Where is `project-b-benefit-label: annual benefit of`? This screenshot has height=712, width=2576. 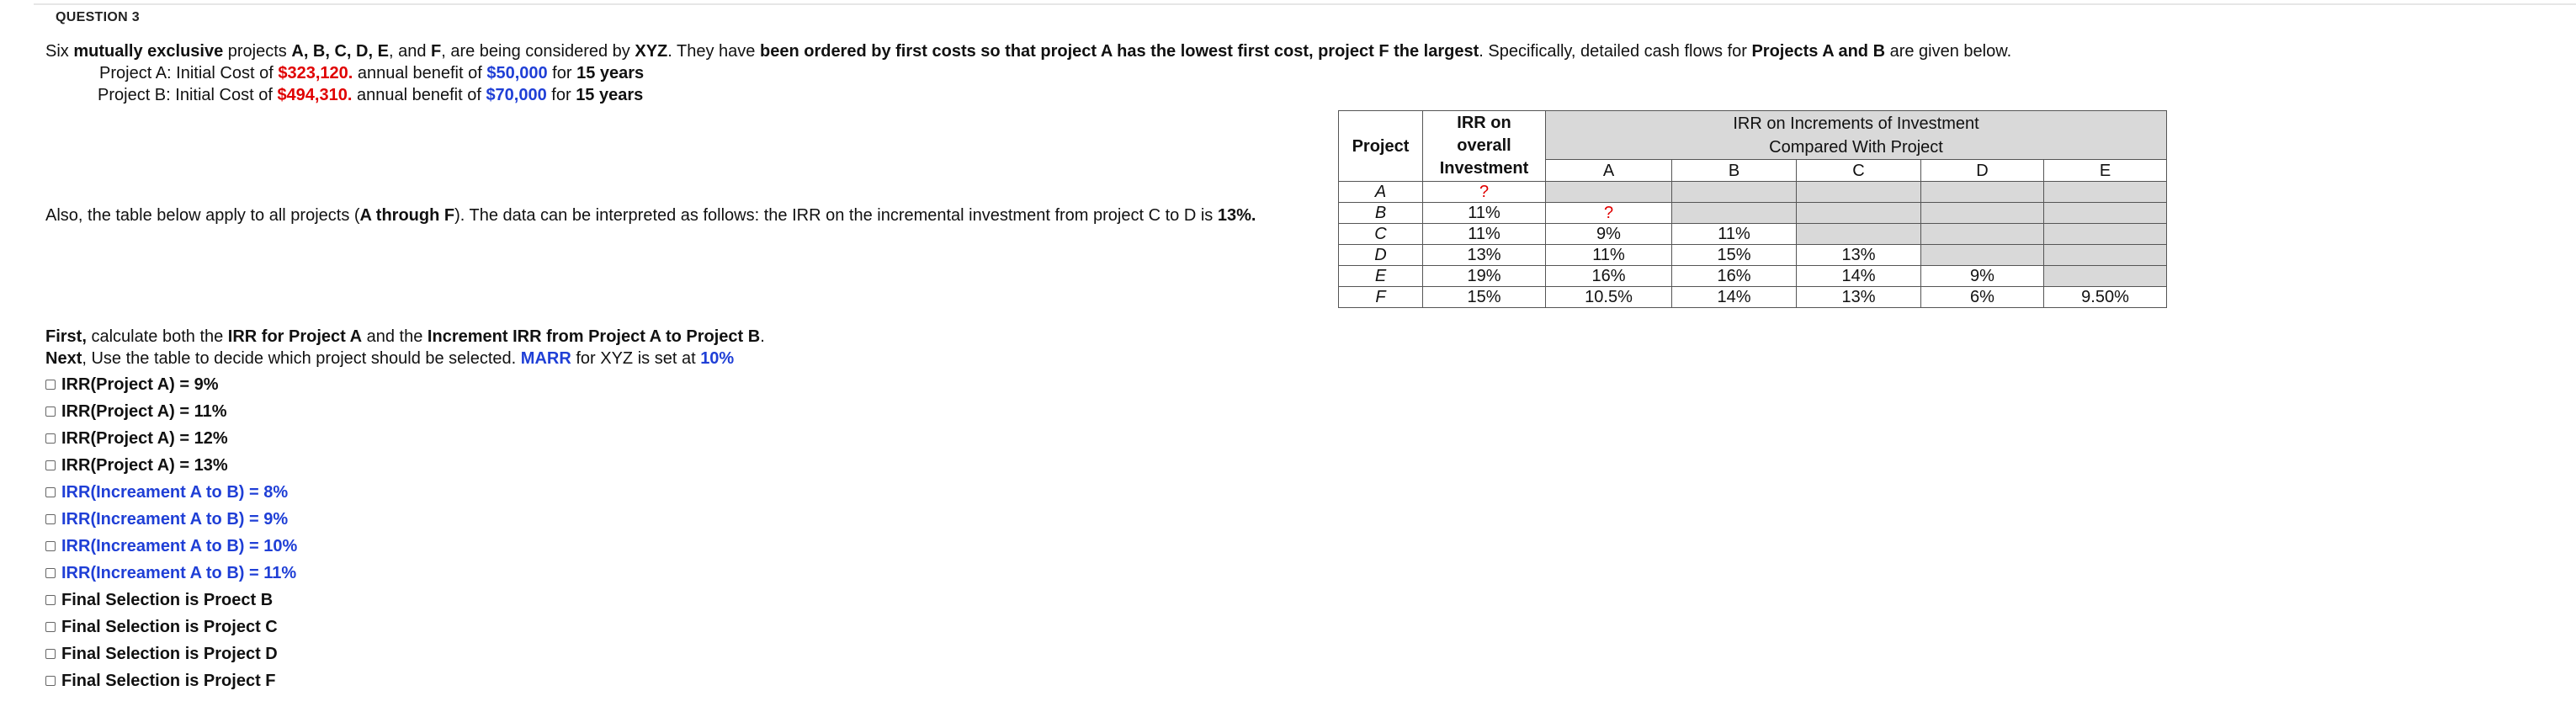
project-b-benefit-label: annual benefit of is located at coordinates (419, 95).